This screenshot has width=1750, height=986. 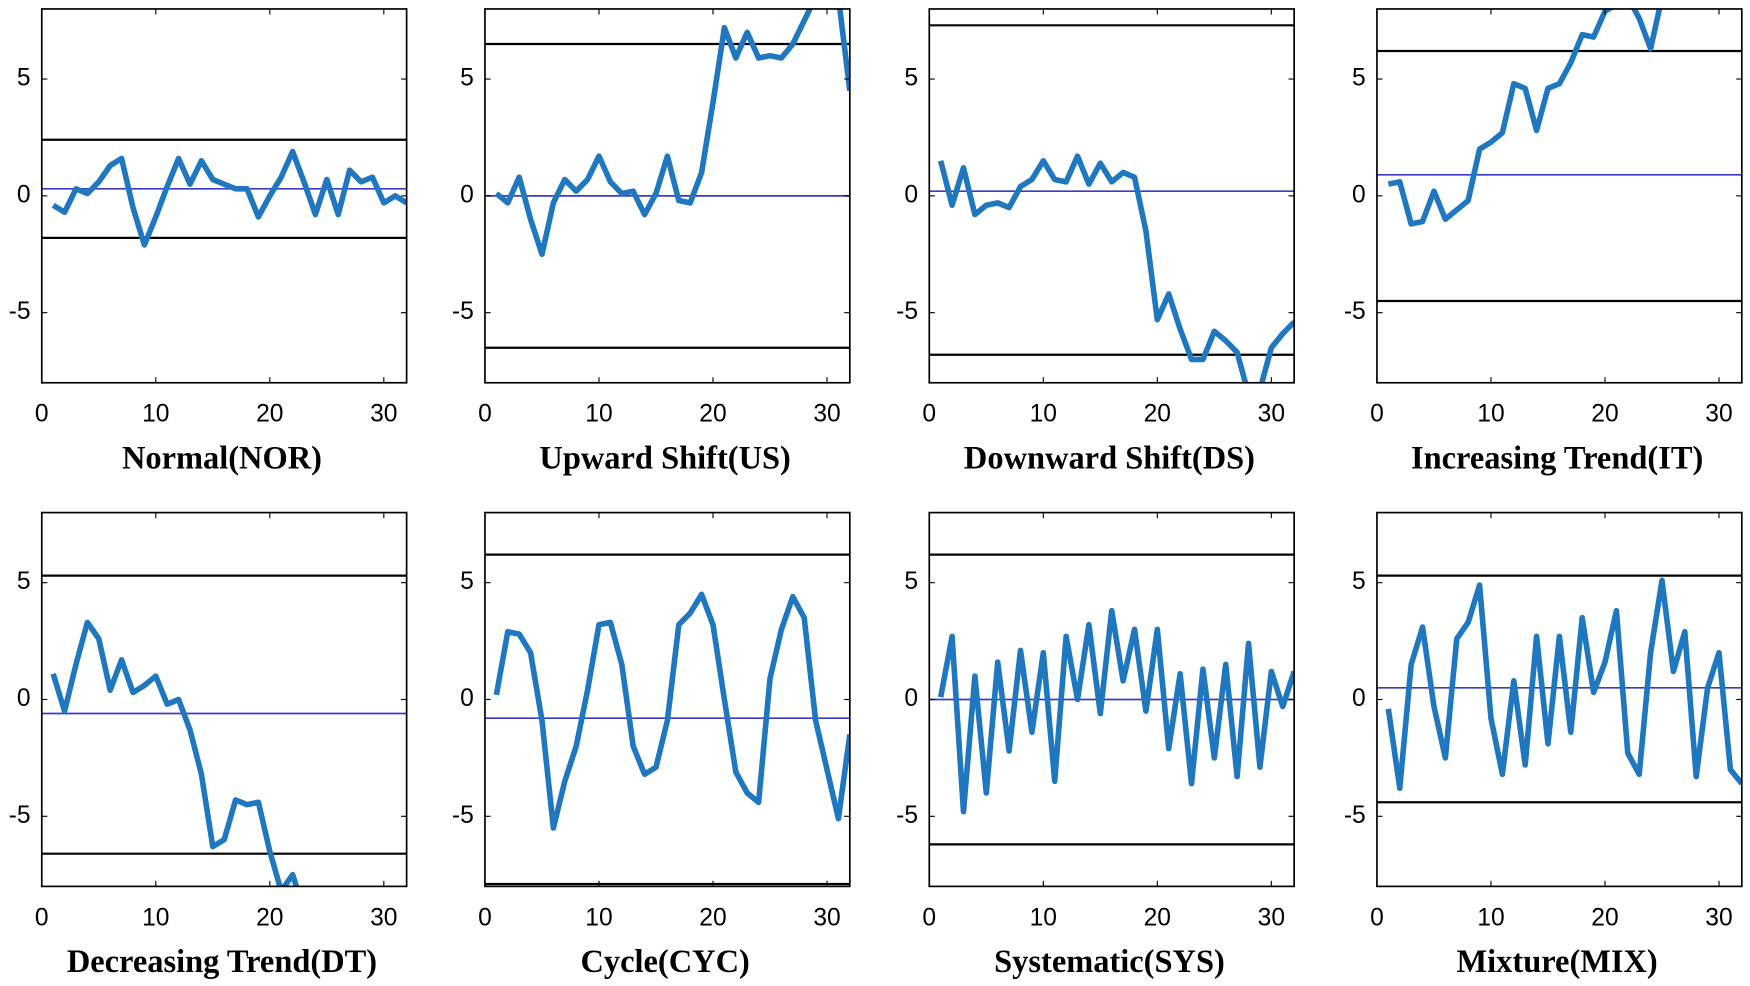 What do you see at coordinates (1557, 962) in the screenshot?
I see `chart-title: Mixture(MIX)` at bounding box center [1557, 962].